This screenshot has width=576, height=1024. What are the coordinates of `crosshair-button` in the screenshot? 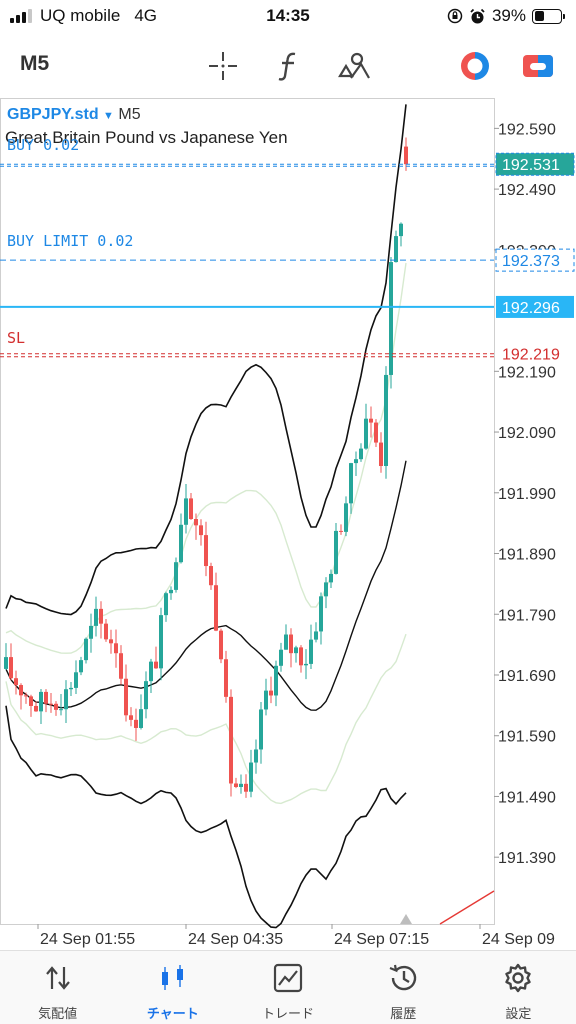 It's located at (223, 66).